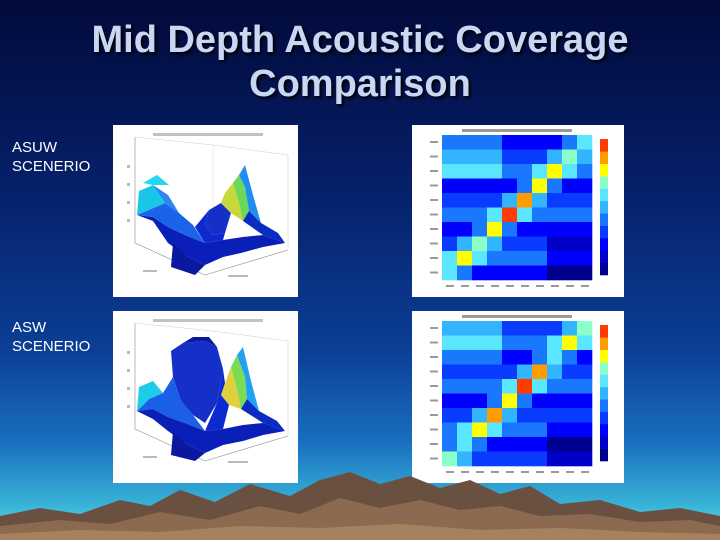 This screenshot has height=540, width=720. Describe the element at coordinates (205, 397) in the screenshot. I see `surface-plot-asw` at that location.